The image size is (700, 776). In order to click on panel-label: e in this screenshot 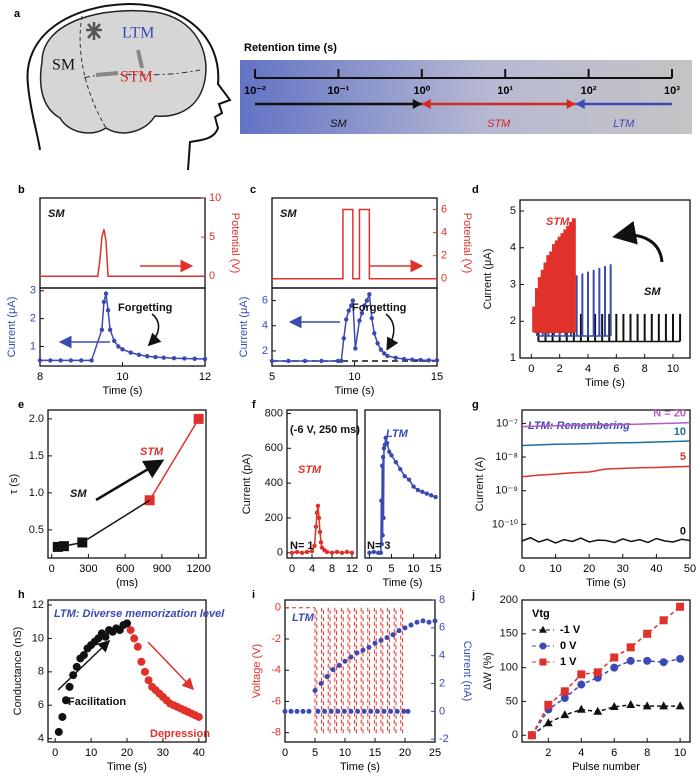, I will do `click(21, 405)`.